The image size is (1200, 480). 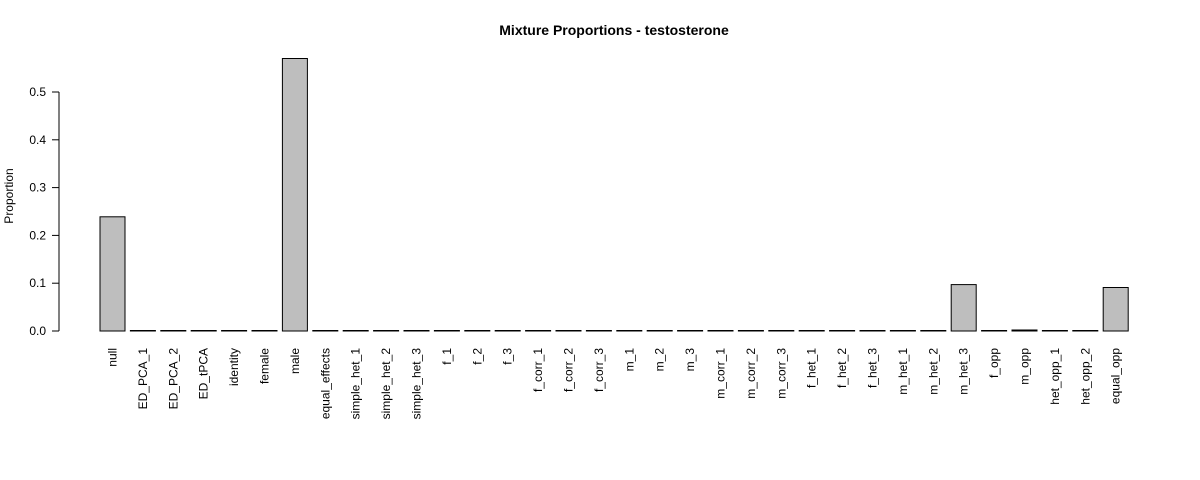 I want to click on x-tick-label-m_2: m_2, so click(x=660, y=360).